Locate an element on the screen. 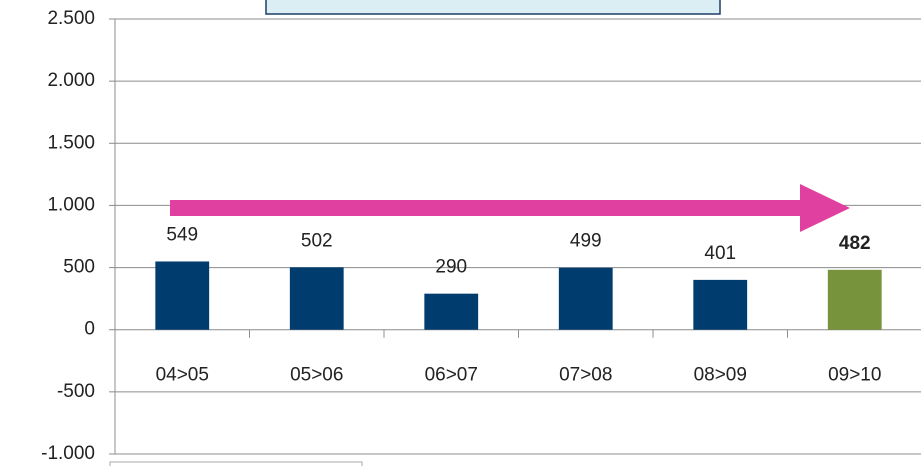  x-tick-label: 05>06 is located at coordinates (316, 375).